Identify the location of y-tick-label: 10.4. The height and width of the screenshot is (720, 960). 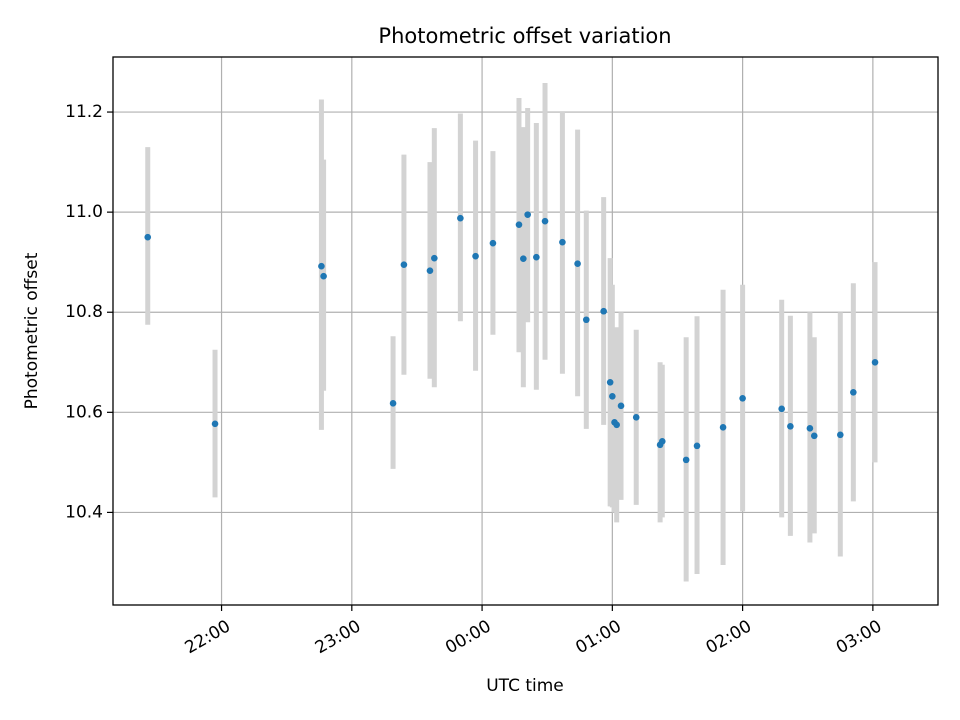
(84, 512).